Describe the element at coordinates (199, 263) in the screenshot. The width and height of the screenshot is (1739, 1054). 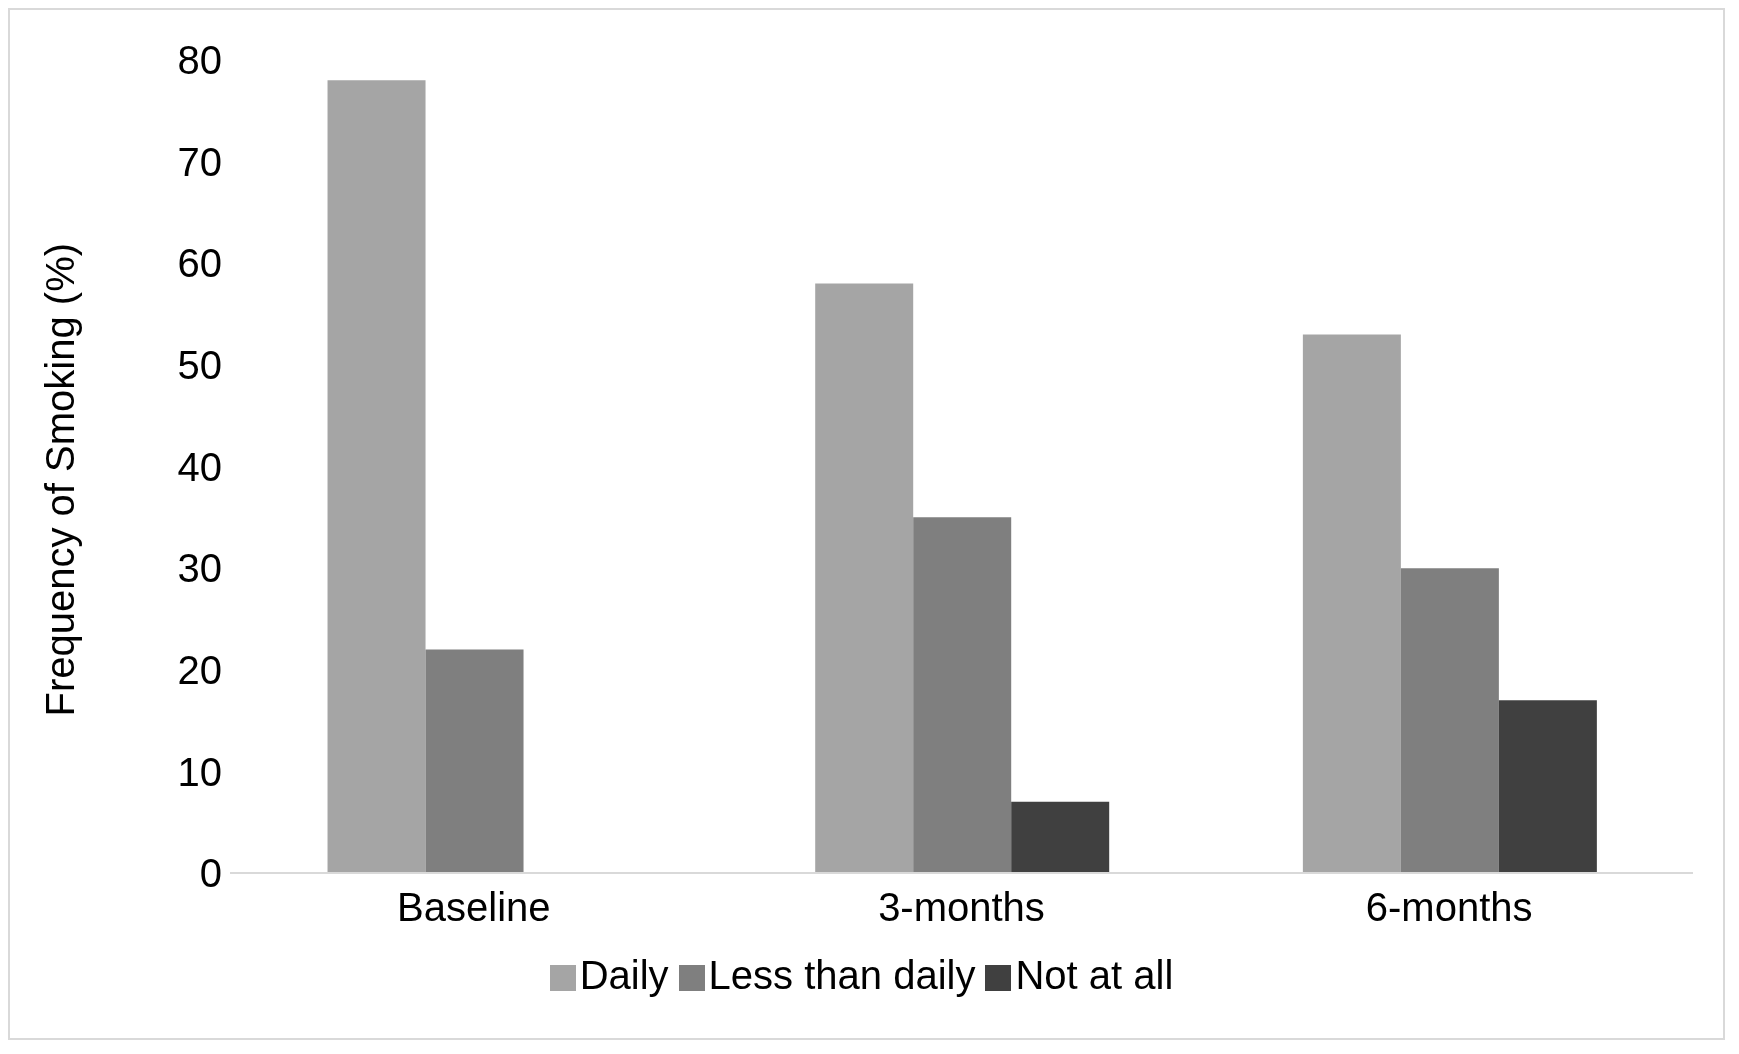
I see `y-tick-label: 60` at that location.